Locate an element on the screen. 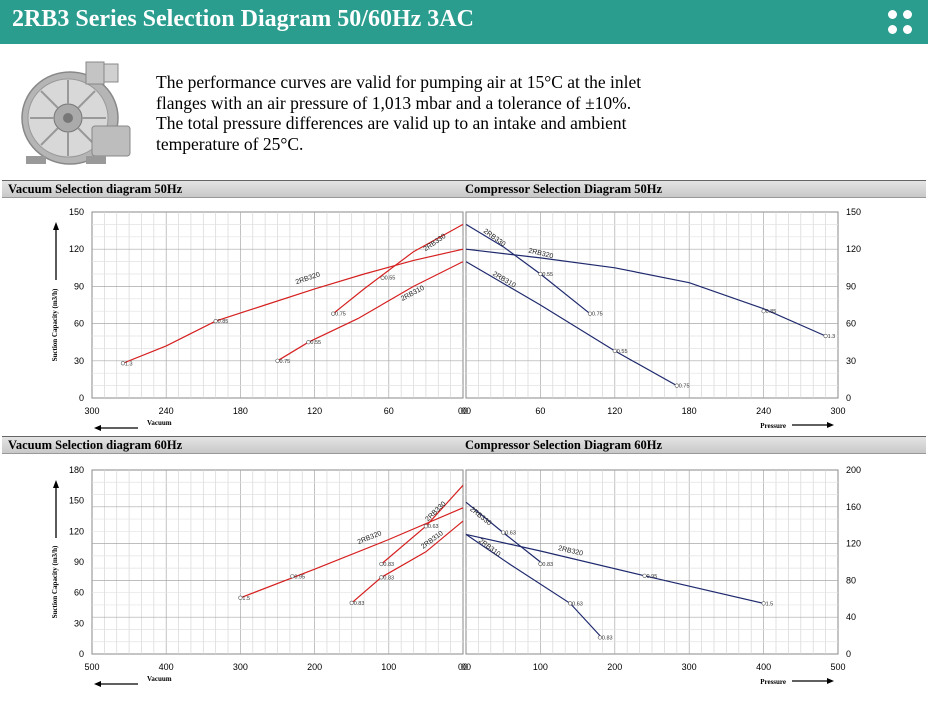  comp50-y-tick-label: 30 is located at coordinates (851, 361).